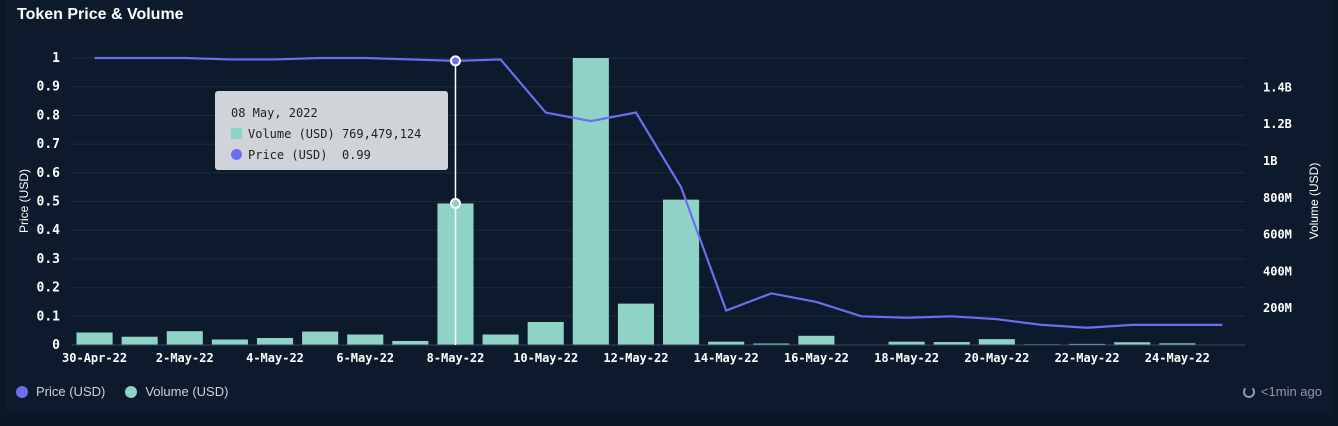 The width and height of the screenshot is (1338, 426). What do you see at coordinates (1277, 308) in the screenshot?
I see `y-right-tick-label: 200M` at bounding box center [1277, 308].